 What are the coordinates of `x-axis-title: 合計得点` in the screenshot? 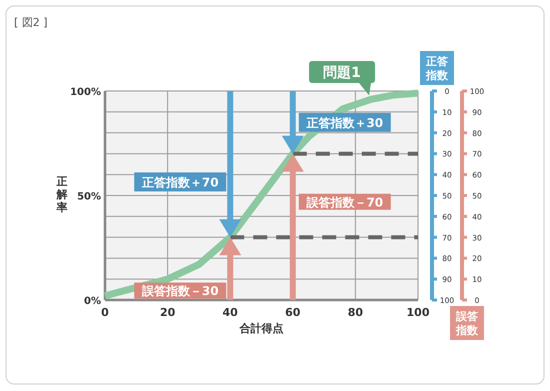 It's located at (261, 328).